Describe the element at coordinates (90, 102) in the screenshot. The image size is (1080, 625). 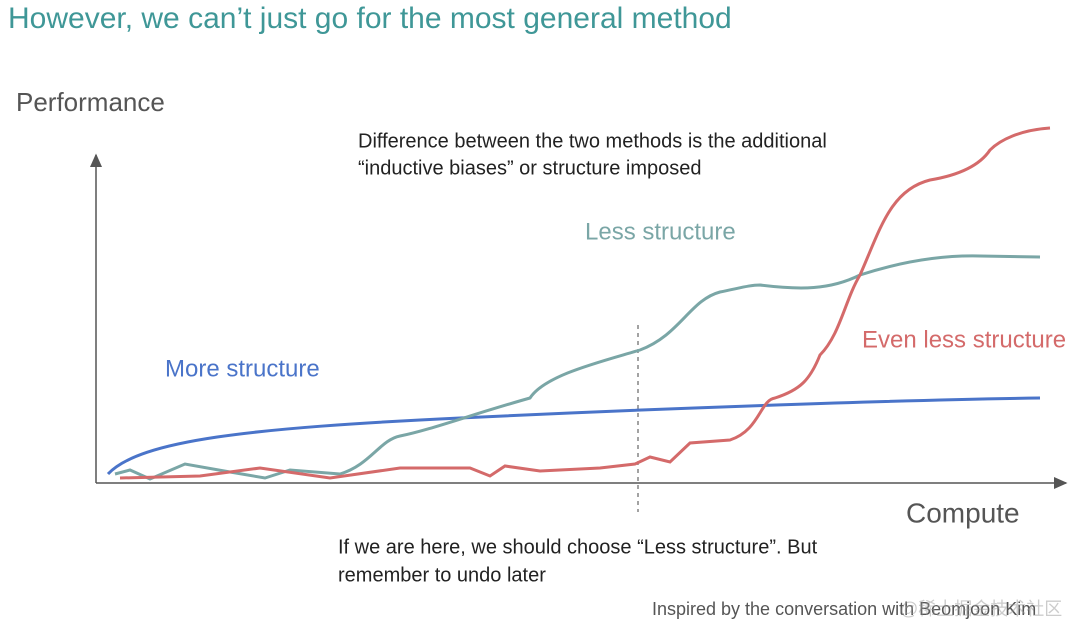
I see `y-axis-label: Performance` at that location.